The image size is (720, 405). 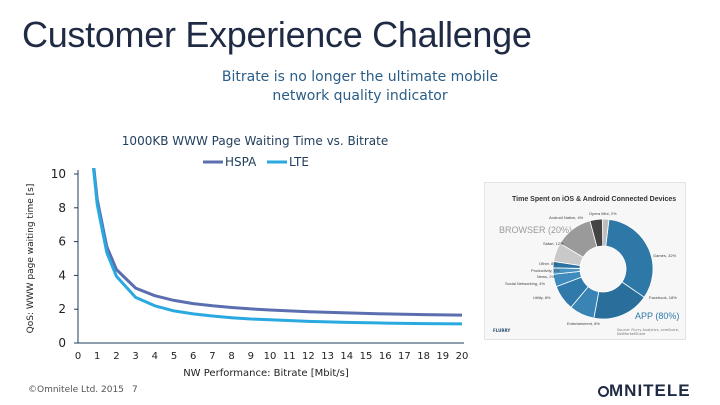 What do you see at coordinates (212, 356) in the screenshot?
I see `x-tick-label: 7` at bounding box center [212, 356].